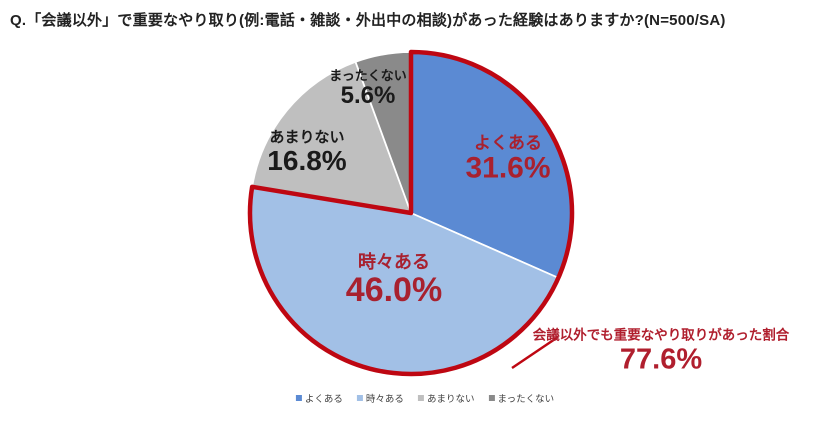 This screenshot has width=827, height=424. Describe the element at coordinates (394, 261) in the screenshot. I see `slice-name: 時々ある` at that location.